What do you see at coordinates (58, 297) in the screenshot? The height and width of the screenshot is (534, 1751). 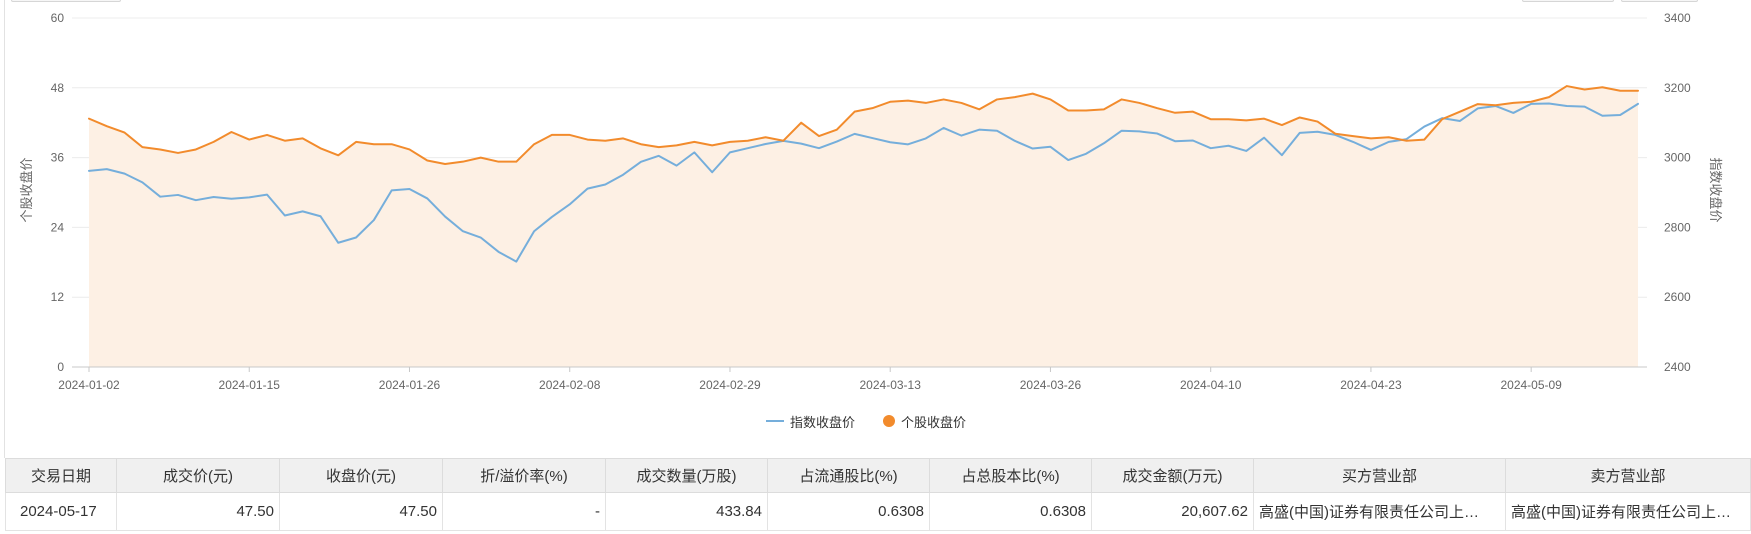 I see `y-left-tick-label: 12` at bounding box center [58, 297].